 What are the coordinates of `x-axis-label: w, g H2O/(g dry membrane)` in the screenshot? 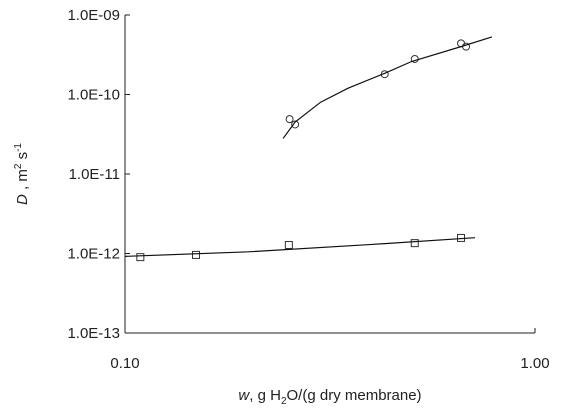 It's located at (329, 397).